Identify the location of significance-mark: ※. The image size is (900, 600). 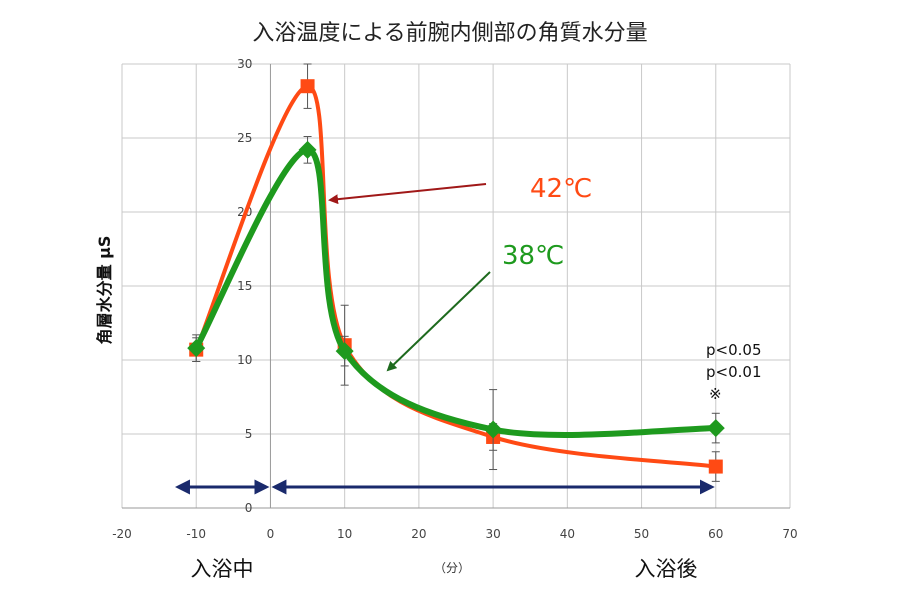
(715, 394).